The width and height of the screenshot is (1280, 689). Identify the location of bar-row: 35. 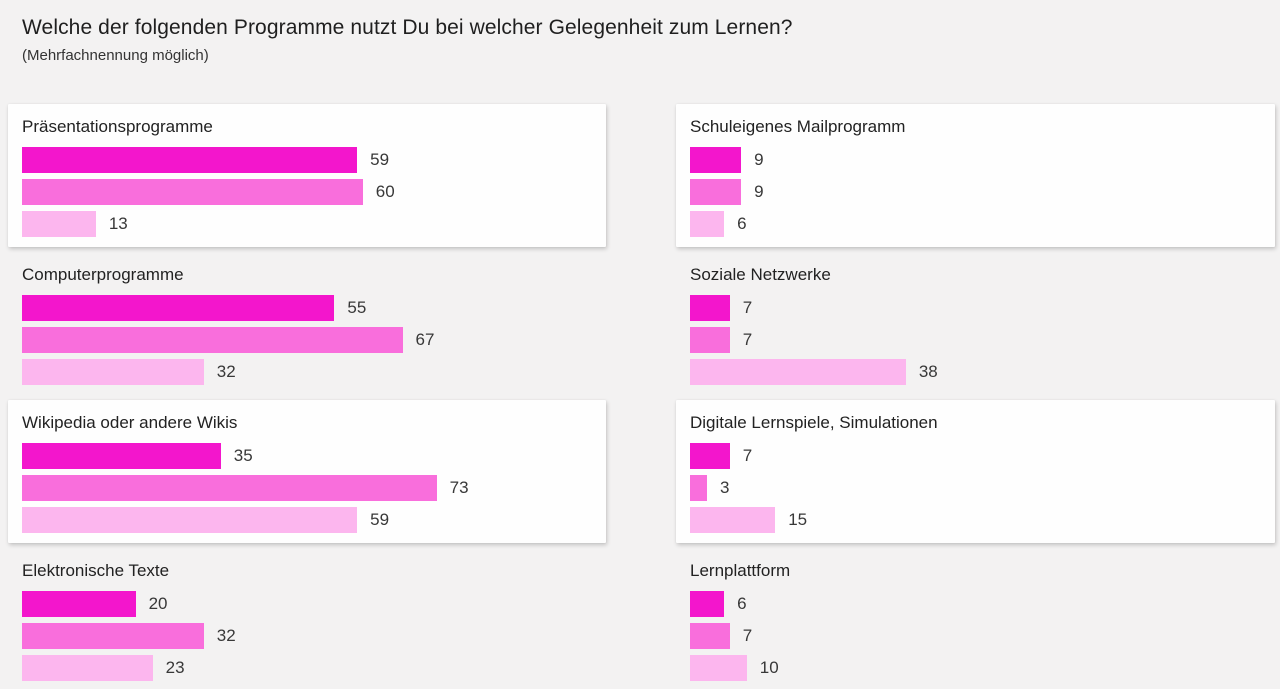
(307, 456).